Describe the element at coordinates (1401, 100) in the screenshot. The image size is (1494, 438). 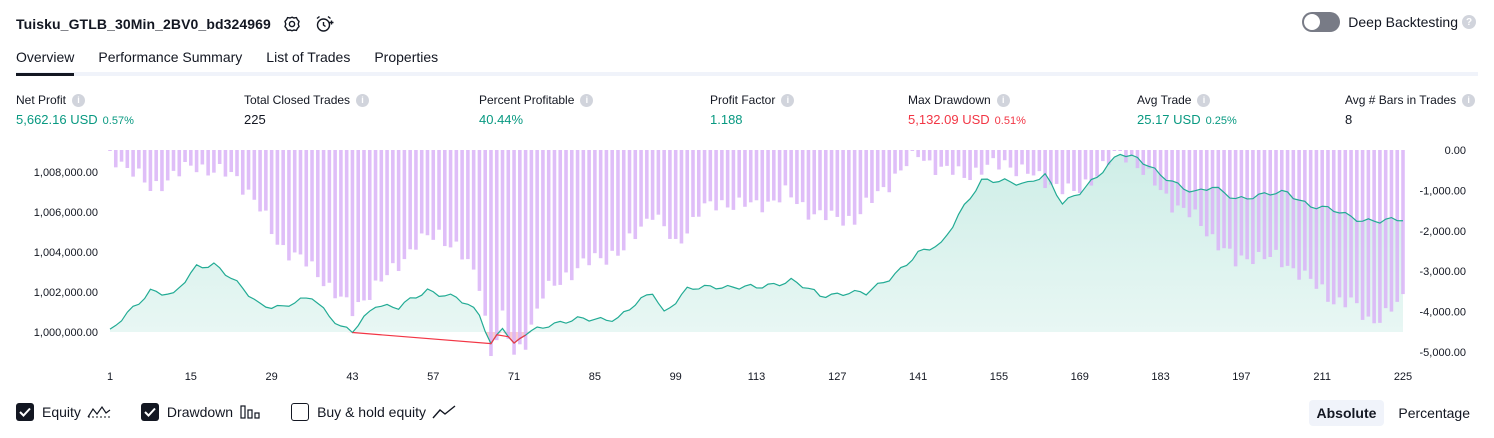
I see `metric-label: Avg # Bars in Trades` at that location.